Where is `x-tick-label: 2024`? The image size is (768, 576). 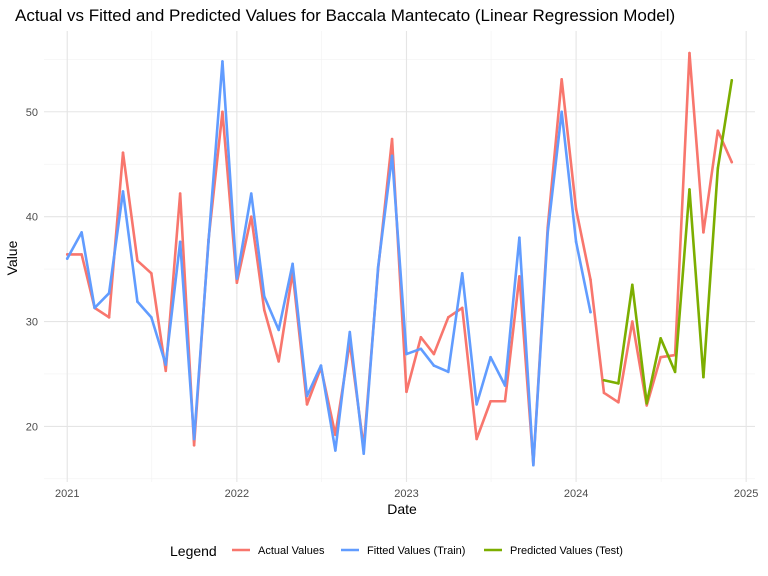 x-tick-label: 2024 is located at coordinates (576, 494).